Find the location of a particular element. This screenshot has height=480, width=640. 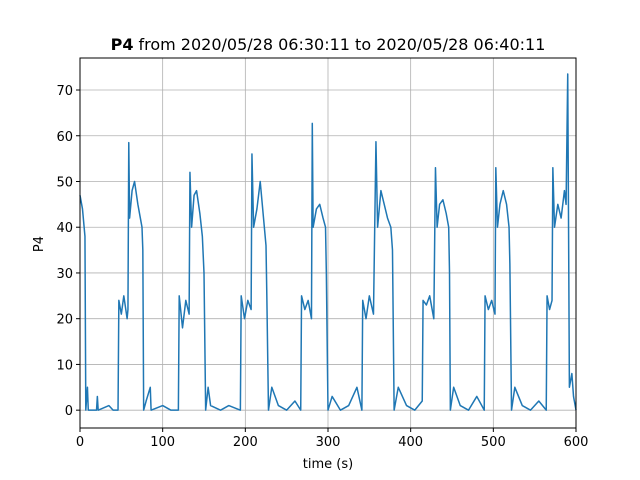

title-bold: P4 is located at coordinates (122, 44).